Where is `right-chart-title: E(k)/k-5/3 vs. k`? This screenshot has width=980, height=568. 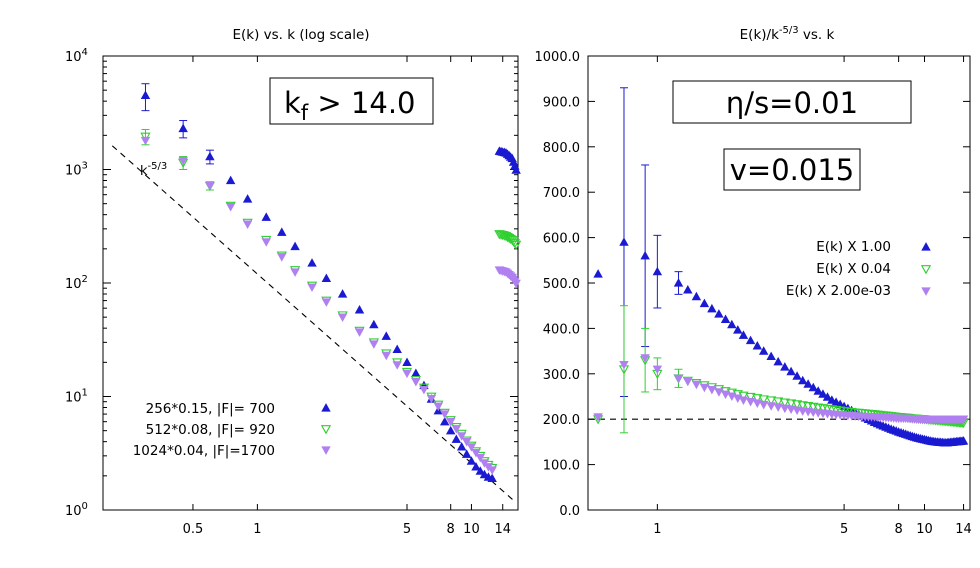
right-chart-title: E(k)/k-5/3 vs. k is located at coordinates (787, 34).